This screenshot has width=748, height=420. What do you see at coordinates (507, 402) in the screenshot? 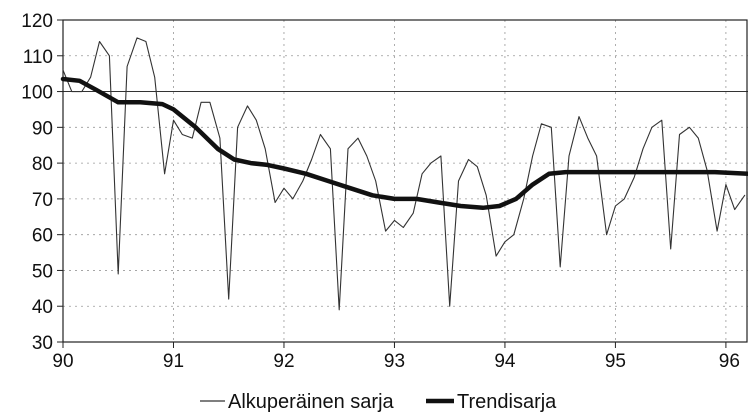
I see `legend-label-trendisarja: Trendisarja` at bounding box center [507, 402].